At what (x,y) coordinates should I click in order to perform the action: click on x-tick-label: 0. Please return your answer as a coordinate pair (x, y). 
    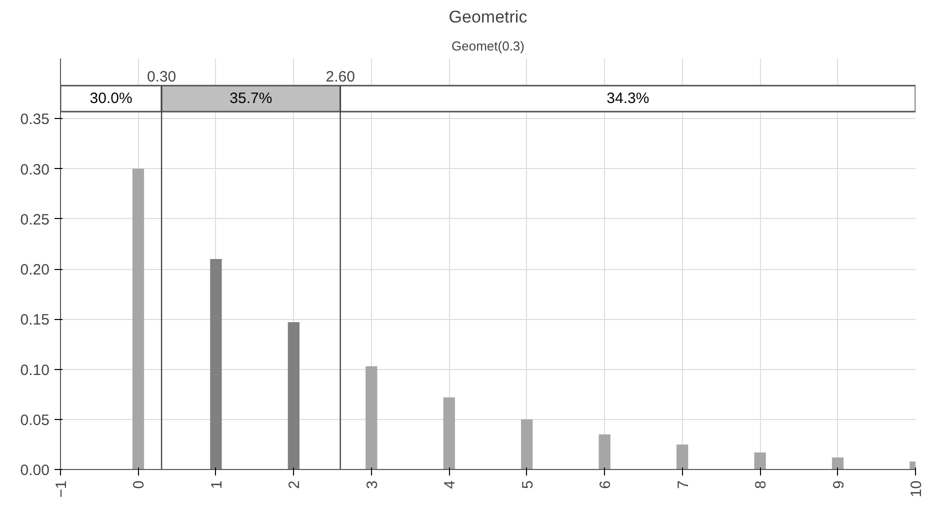
    Looking at the image, I should click on (139, 484).